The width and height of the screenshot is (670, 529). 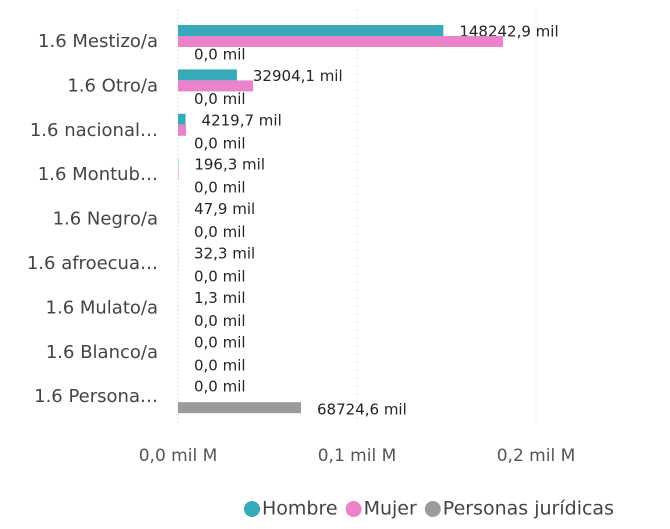 What do you see at coordinates (229, 165) in the screenshot?
I see `data-label: 196,3 mil` at bounding box center [229, 165].